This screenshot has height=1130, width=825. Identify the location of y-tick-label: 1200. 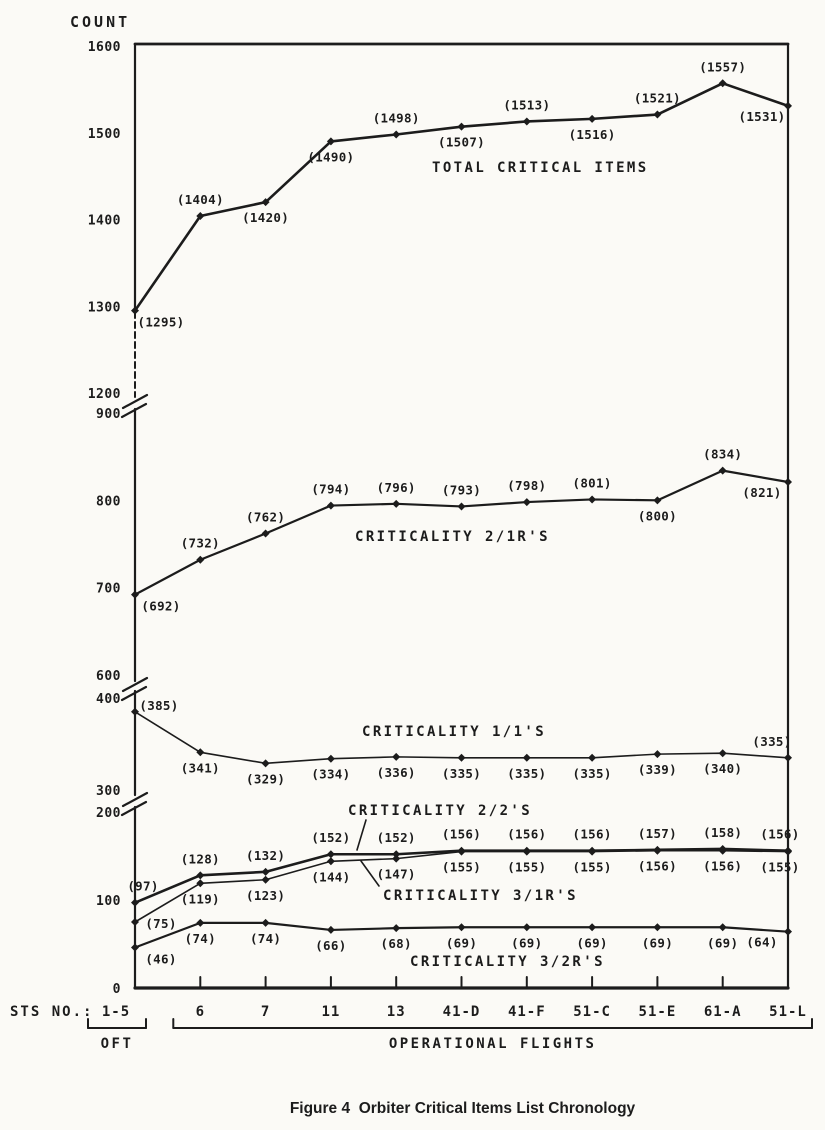
(104, 394).